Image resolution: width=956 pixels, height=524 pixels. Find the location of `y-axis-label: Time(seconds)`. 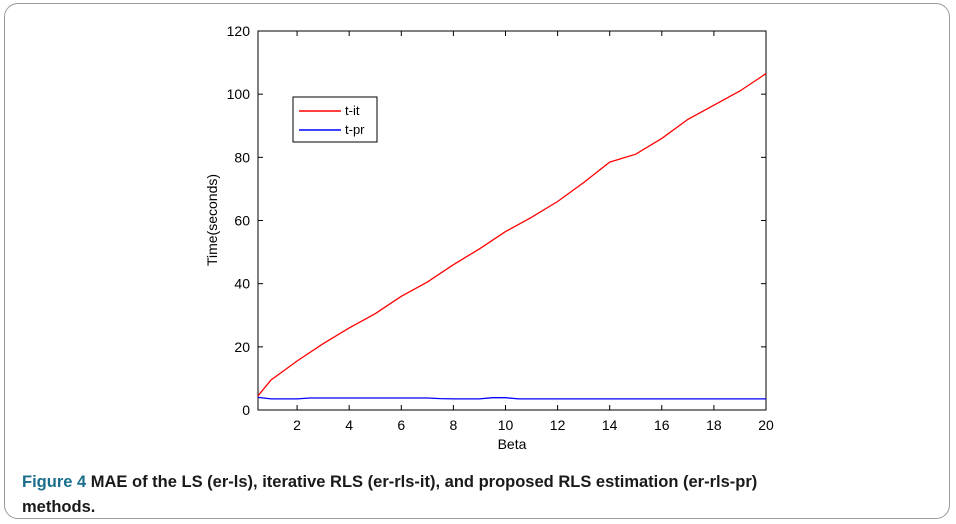

y-axis-label: Time(seconds) is located at coordinates (212, 220).